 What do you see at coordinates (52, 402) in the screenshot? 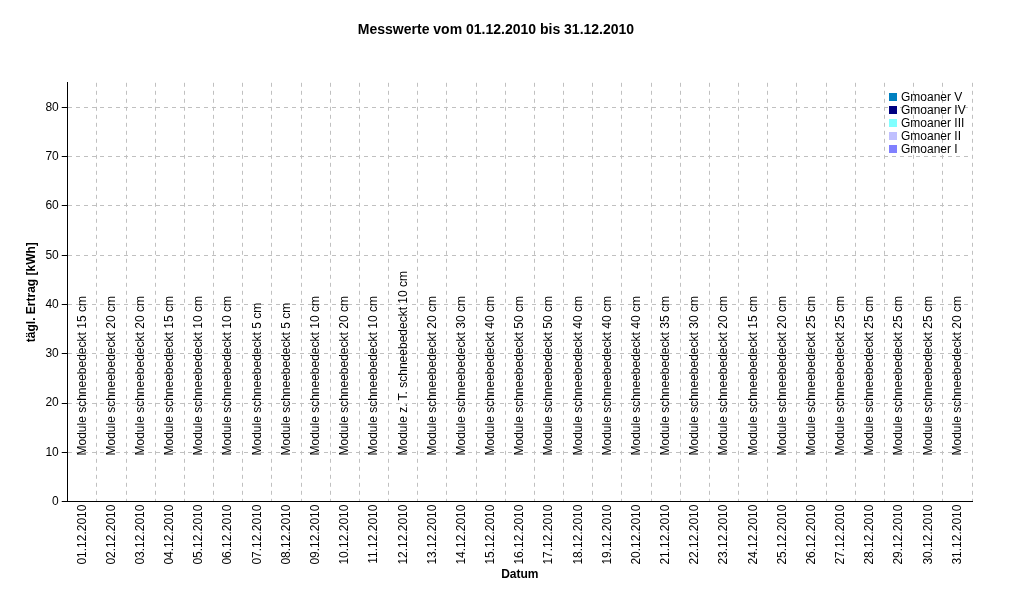
I see `y-tick-label: 20` at bounding box center [52, 402].